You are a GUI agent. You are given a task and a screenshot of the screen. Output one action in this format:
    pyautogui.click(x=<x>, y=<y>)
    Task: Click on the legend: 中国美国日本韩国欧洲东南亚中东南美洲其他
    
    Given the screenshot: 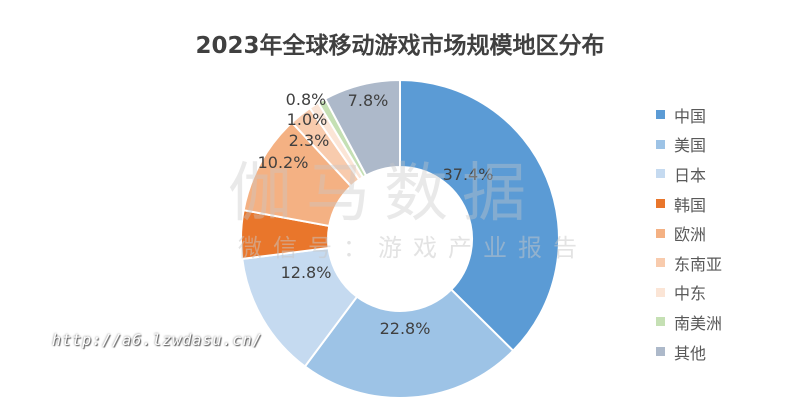 What is the action you would take?
    pyautogui.click(x=689, y=233)
    